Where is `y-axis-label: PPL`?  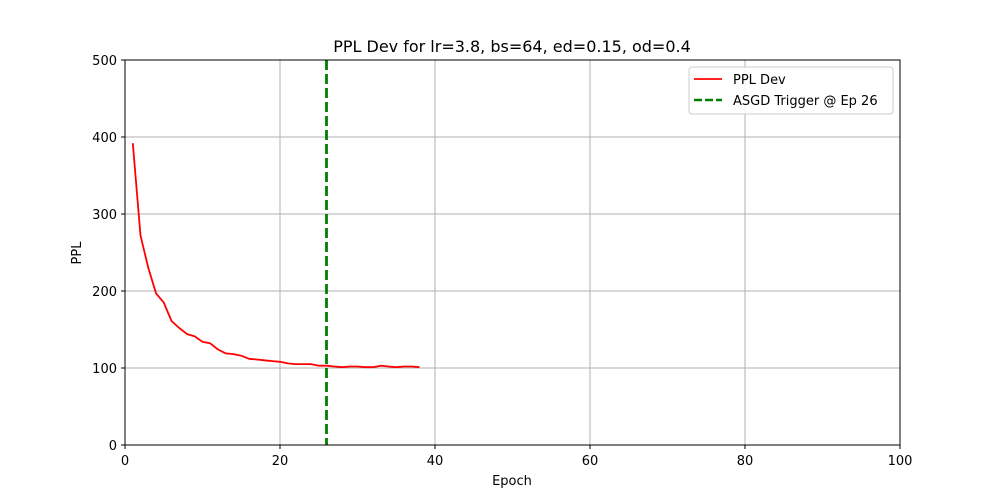
y-axis-label: PPL is located at coordinates (77, 253).